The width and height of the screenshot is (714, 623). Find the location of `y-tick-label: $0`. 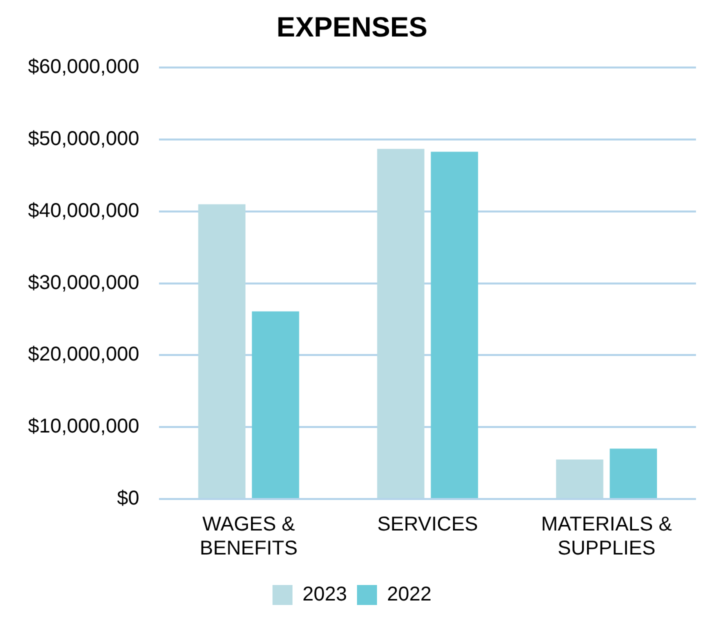

y-tick-label: $0 is located at coordinates (128, 499).